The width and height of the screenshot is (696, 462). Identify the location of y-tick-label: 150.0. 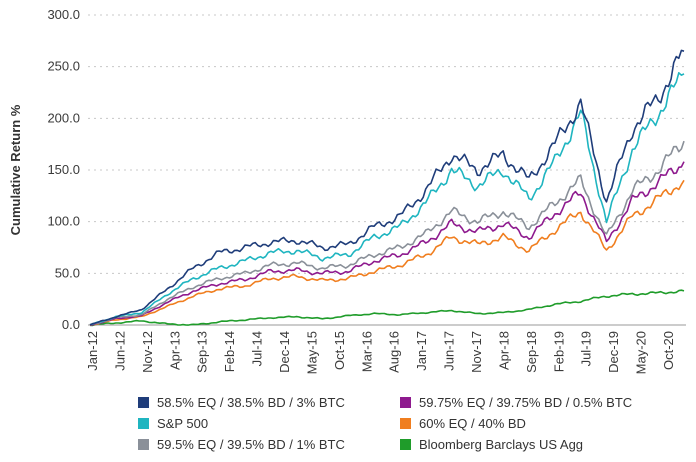
(63, 169).